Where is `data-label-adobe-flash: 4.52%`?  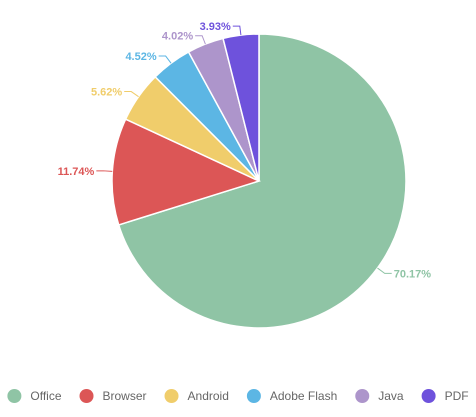 data-label-adobe-flash: 4.52% is located at coordinates (140, 57).